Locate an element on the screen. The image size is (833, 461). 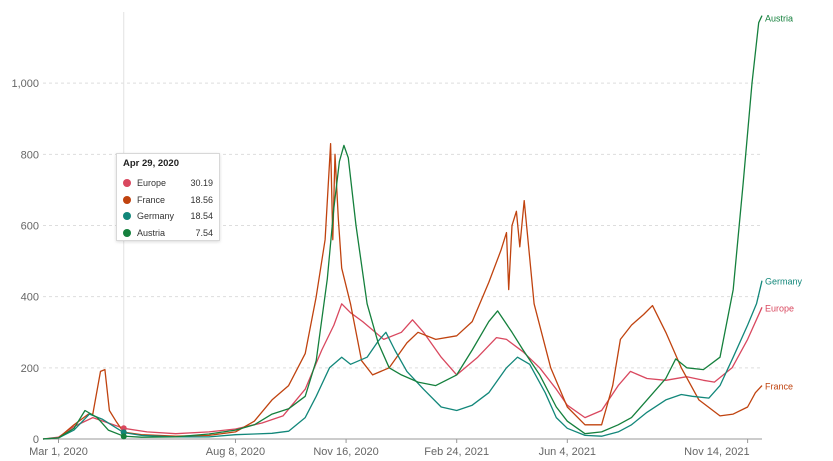
series-label-austria: Austria is located at coordinates (779, 19).